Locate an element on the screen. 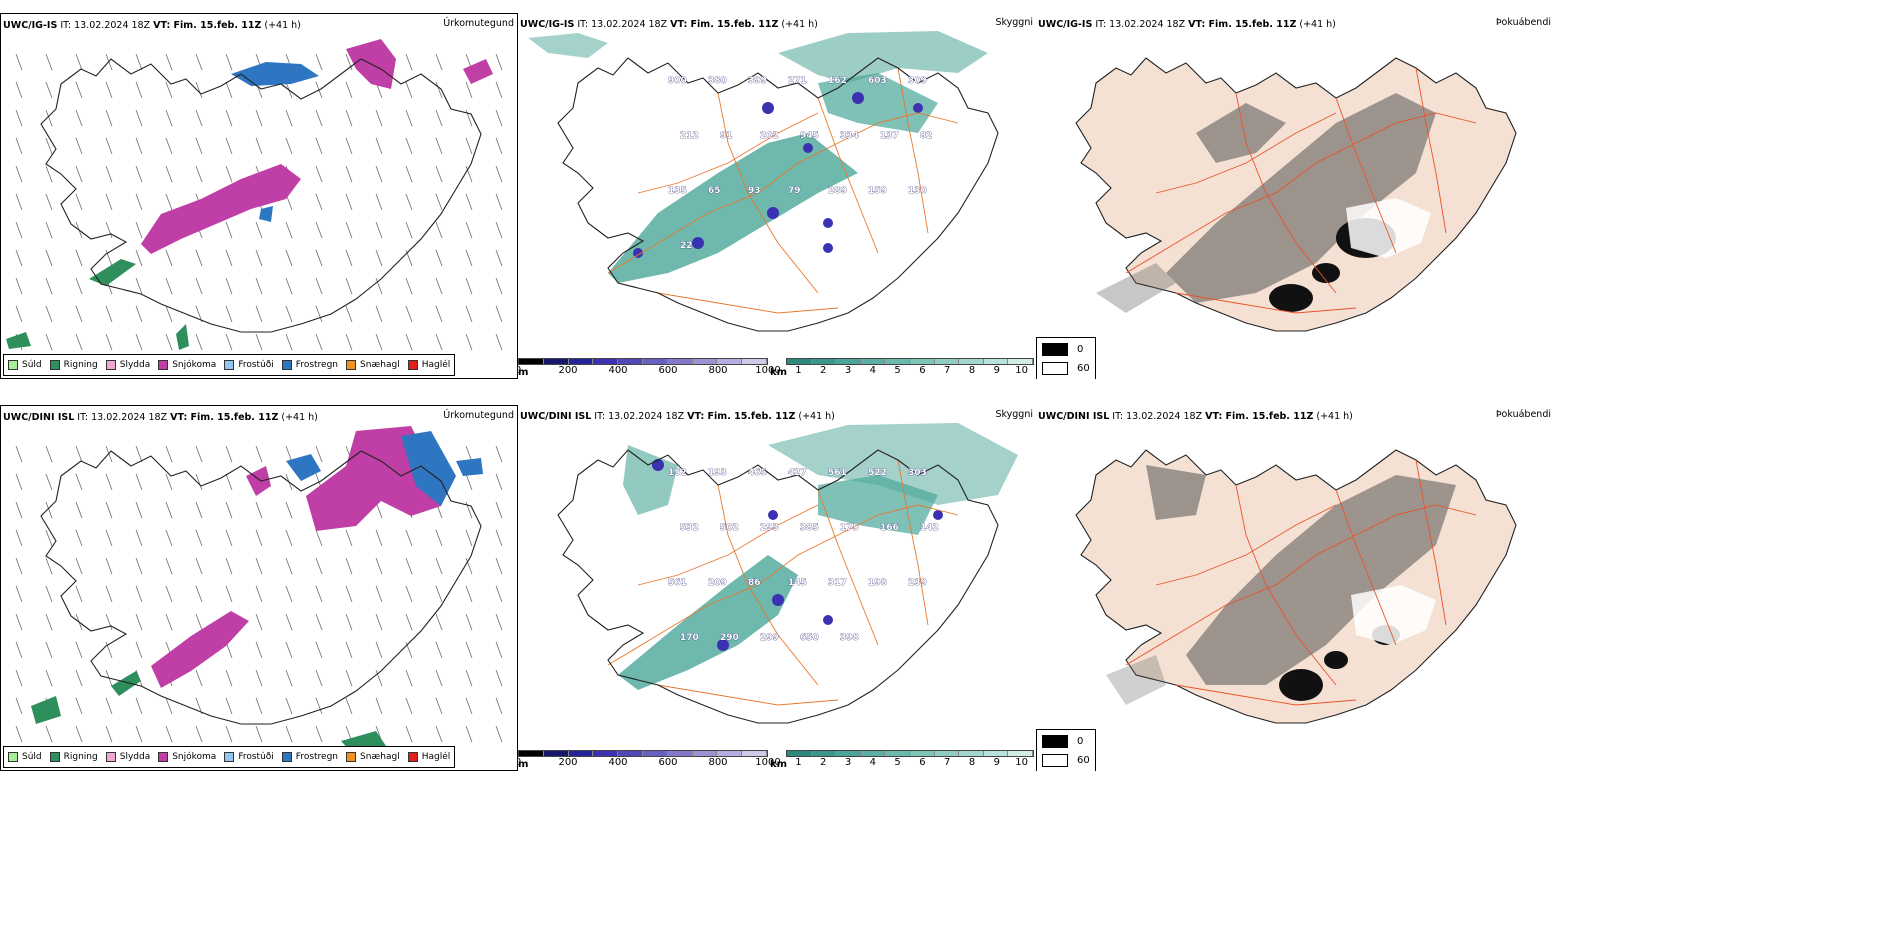 The width and height of the screenshot is (1900, 950). legend-item: Rigning is located at coordinates (73, 757).